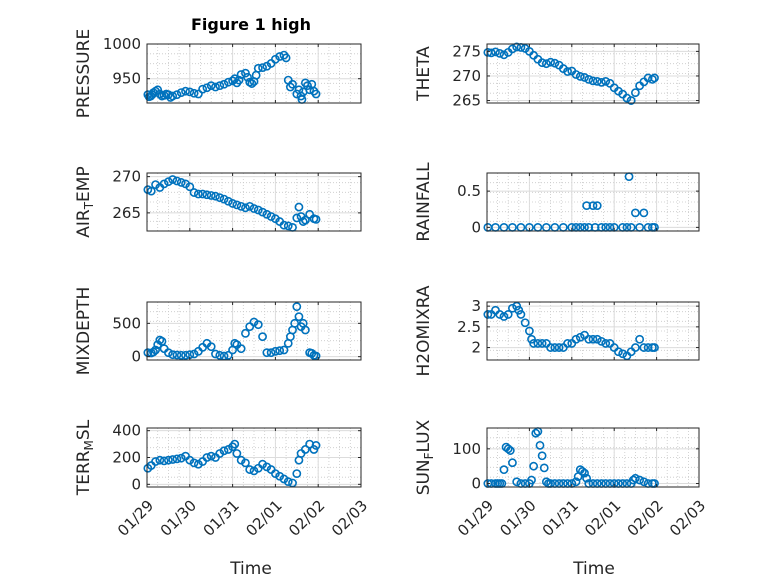  Describe the element at coordinates (517, 518) in the screenshot. I see `x-tick-label: 01/30` at that location.